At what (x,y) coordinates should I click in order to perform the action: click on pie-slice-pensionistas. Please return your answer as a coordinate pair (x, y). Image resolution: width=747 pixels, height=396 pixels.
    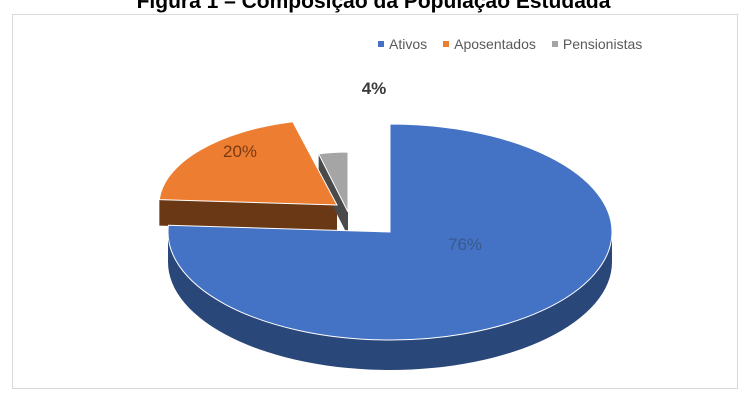
    Looking at the image, I should click on (333, 182).